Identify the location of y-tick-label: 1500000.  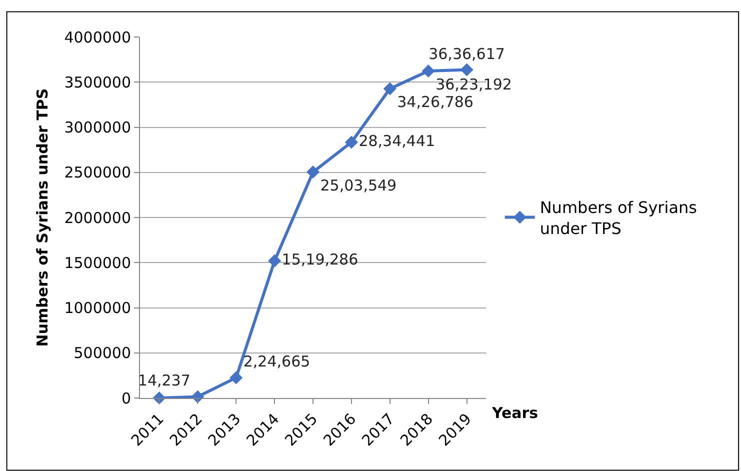
(97, 263).